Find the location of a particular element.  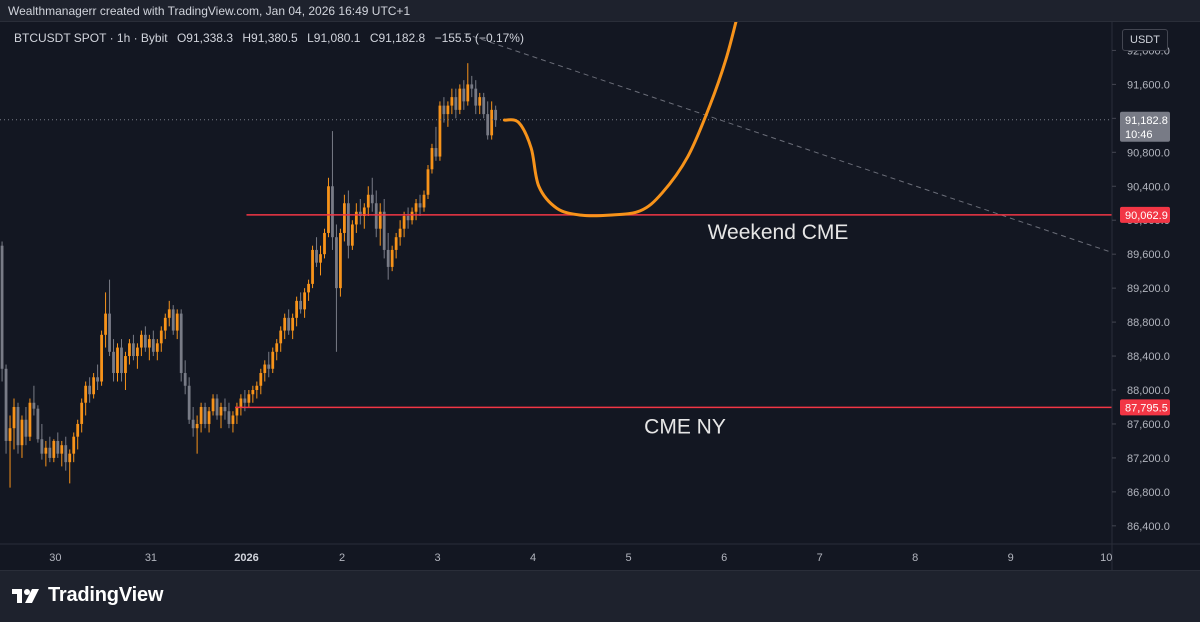

x-tick-label: 9 is located at coordinates (1011, 558).